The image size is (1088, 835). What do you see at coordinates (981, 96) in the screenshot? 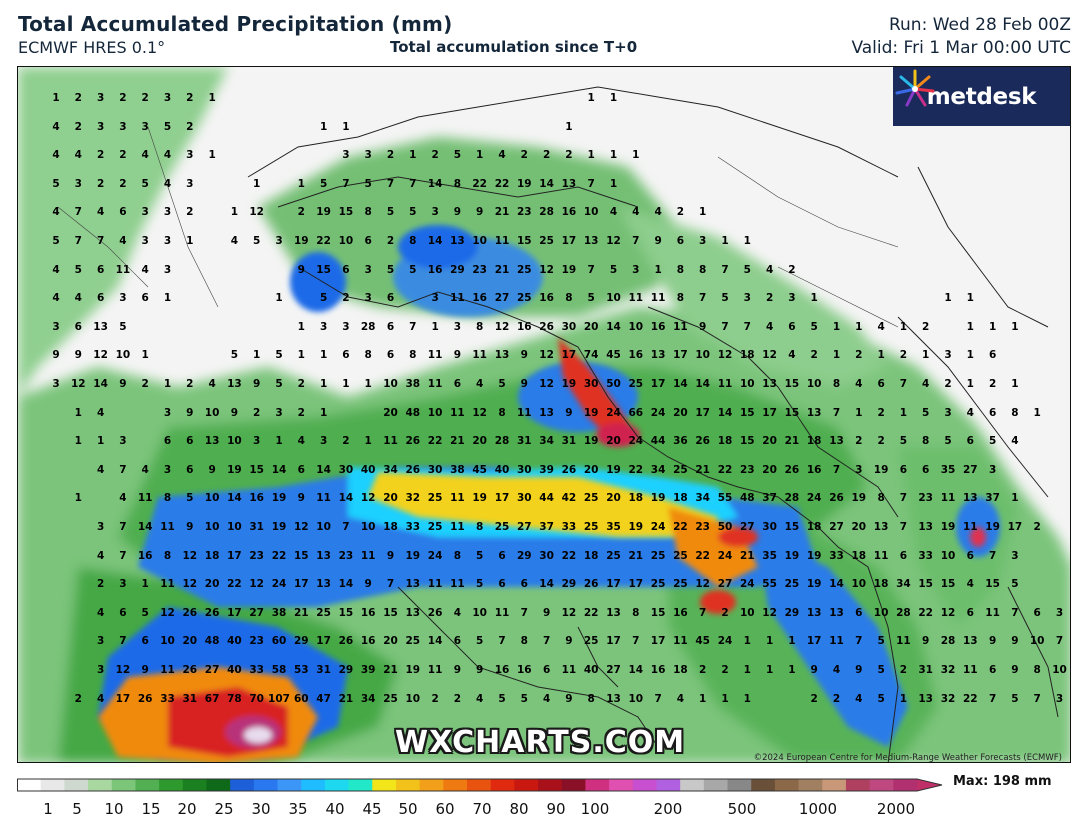
I see `logo-text: metdesk` at bounding box center [981, 96].